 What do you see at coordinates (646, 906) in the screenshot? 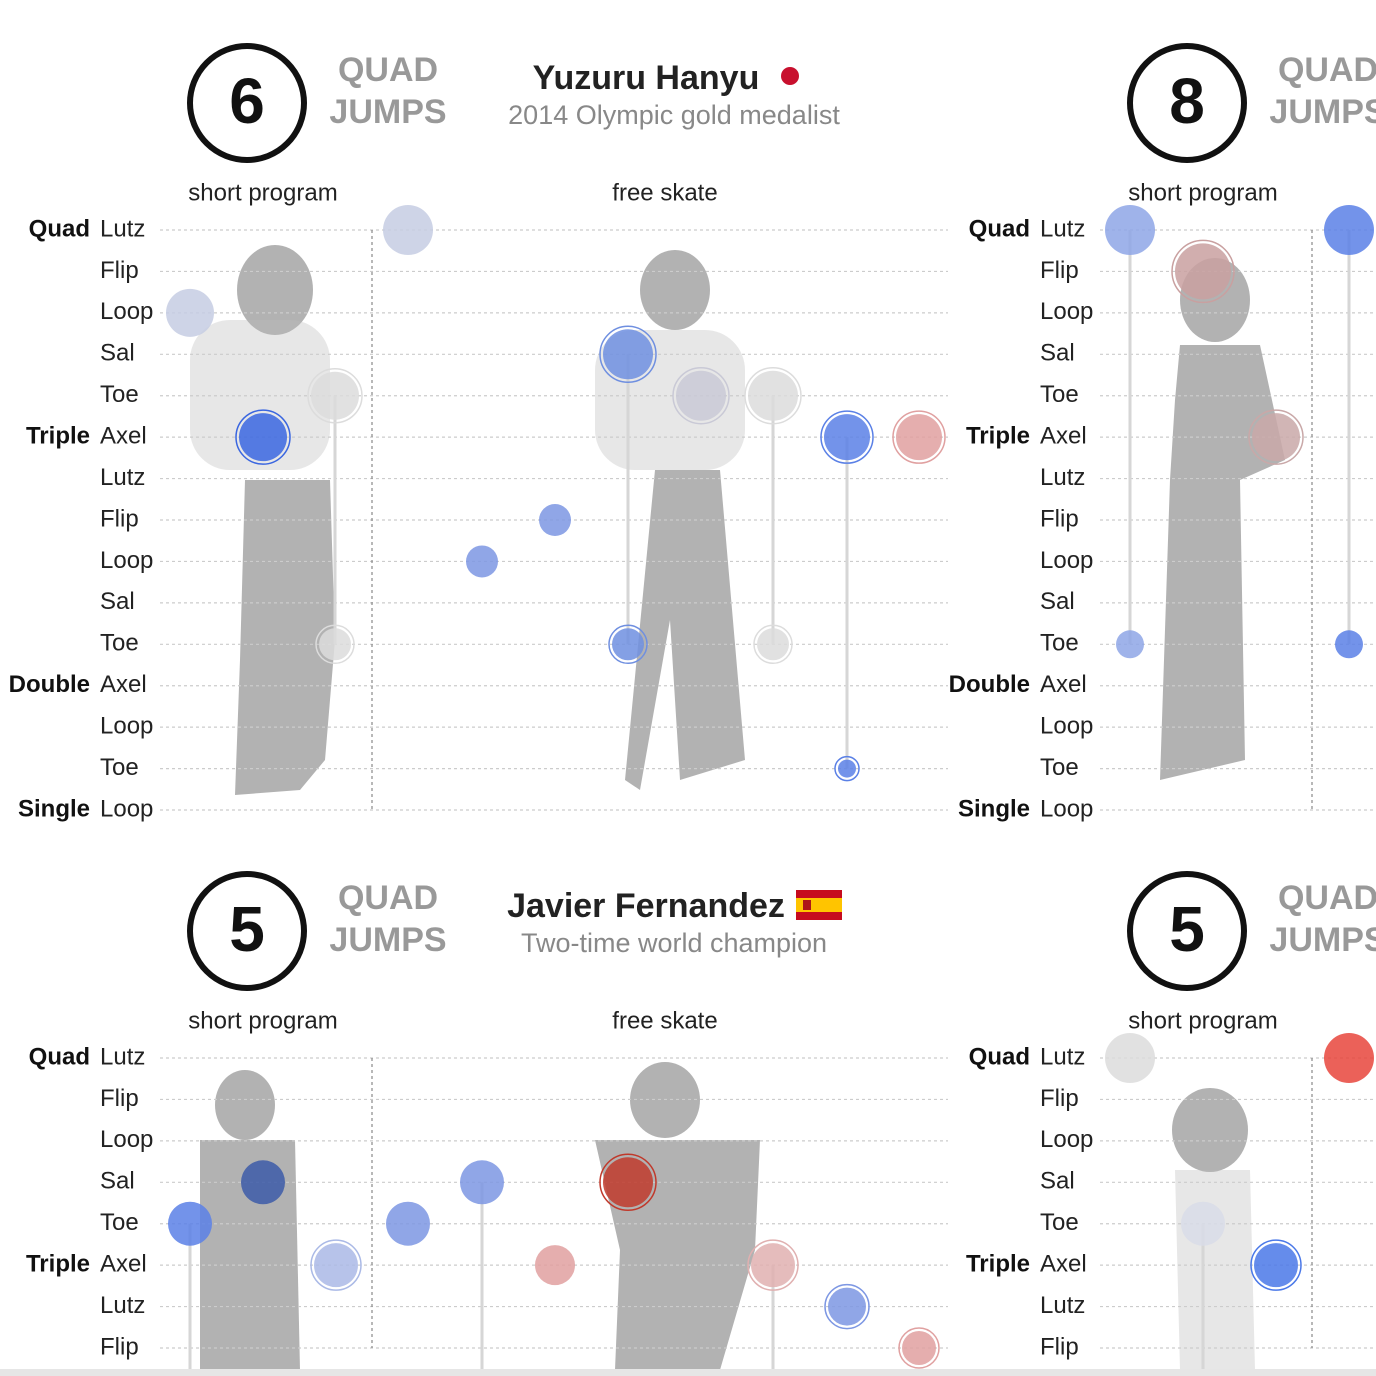
I see `skater-name: Javier Fernandez` at bounding box center [646, 906].